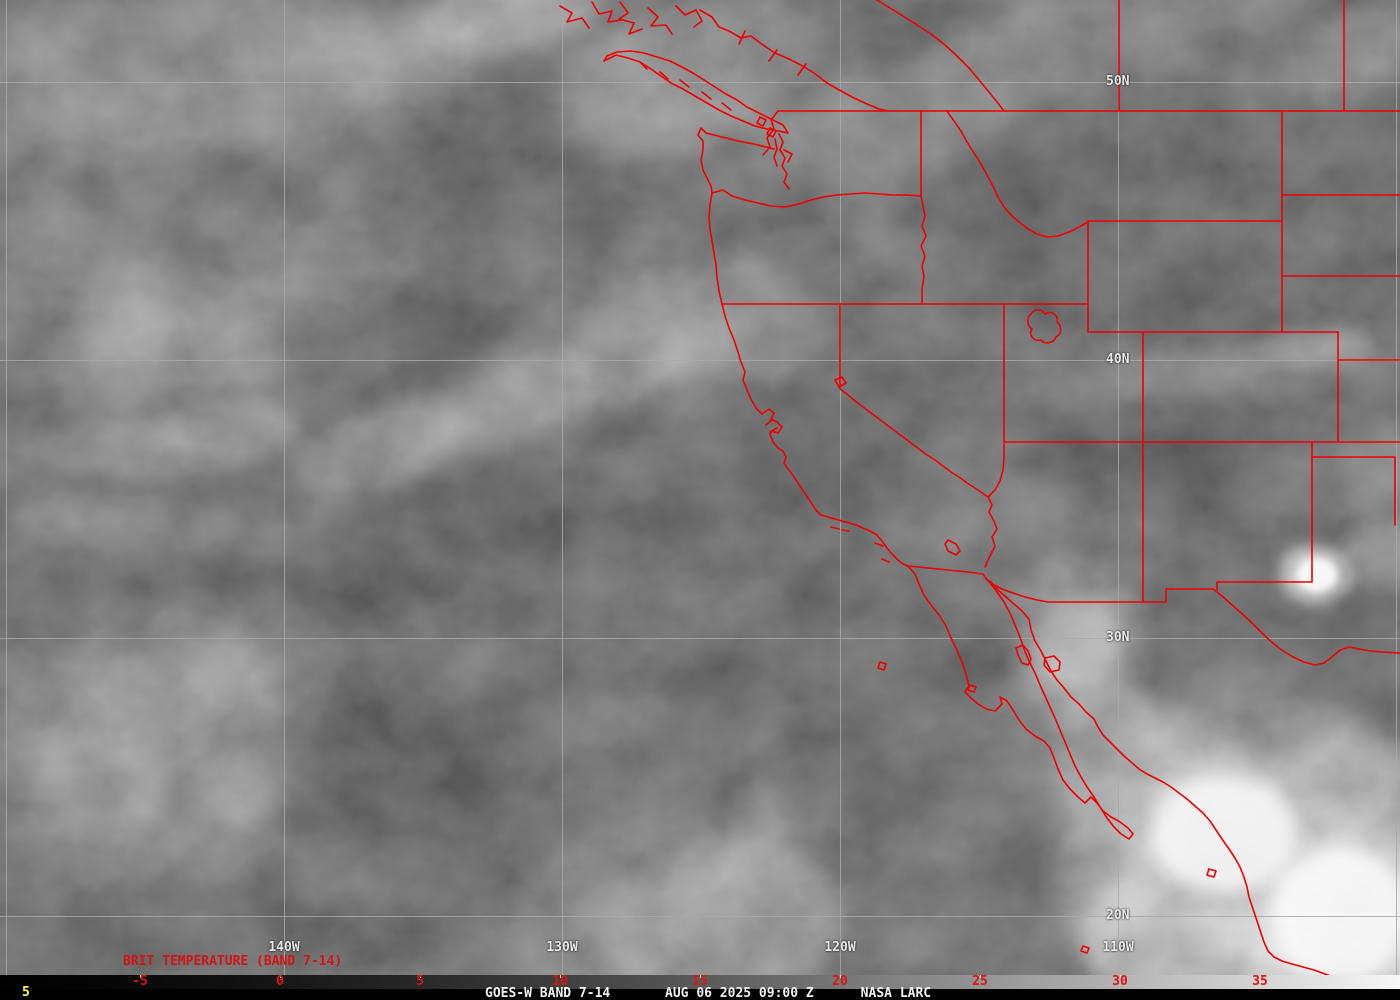  Describe the element at coordinates (562, 487) in the screenshot. I see `gridline-130W` at that location.